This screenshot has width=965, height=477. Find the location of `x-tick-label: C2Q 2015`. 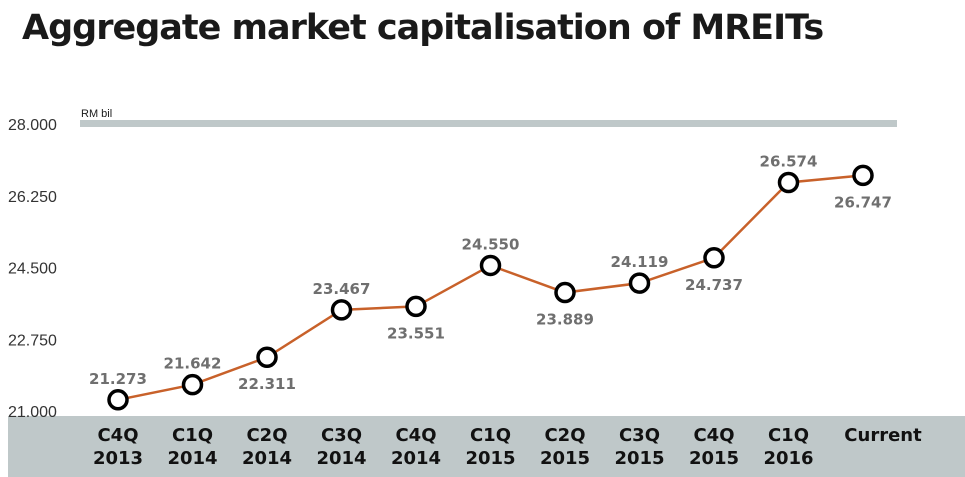

x-tick-label: C2Q 2015 is located at coordinates (565, 447).